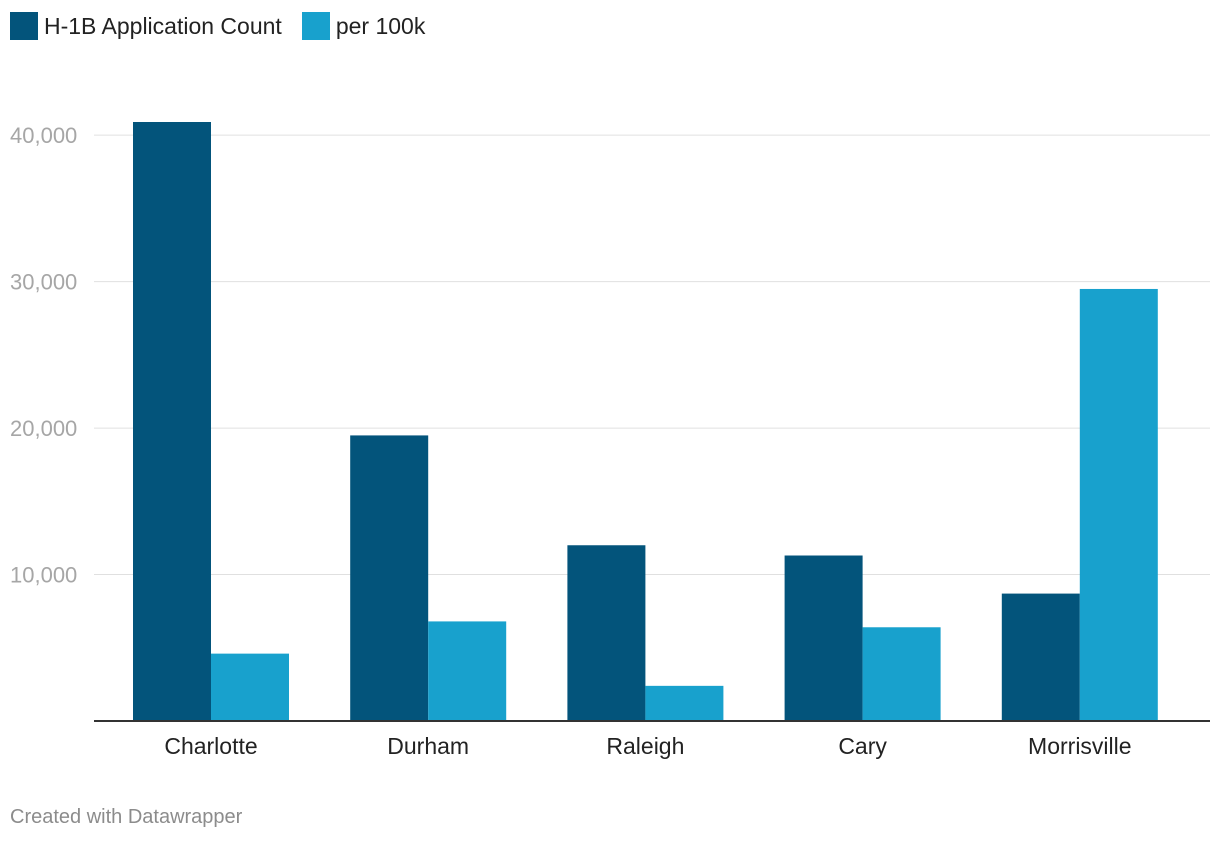 This screenshot has height=844, width=1220. I want to click on legend-label-per-100k: per 100k, so click(380, 25).